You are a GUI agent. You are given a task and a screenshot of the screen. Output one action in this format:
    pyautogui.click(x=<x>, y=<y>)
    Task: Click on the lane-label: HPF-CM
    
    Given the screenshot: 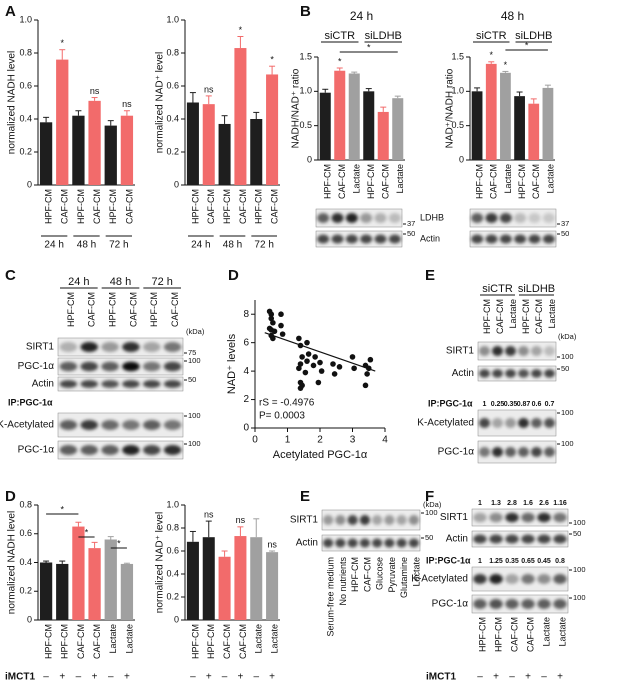 What is the action you would take?
    pyautogui.click(x=482, y=634)
    